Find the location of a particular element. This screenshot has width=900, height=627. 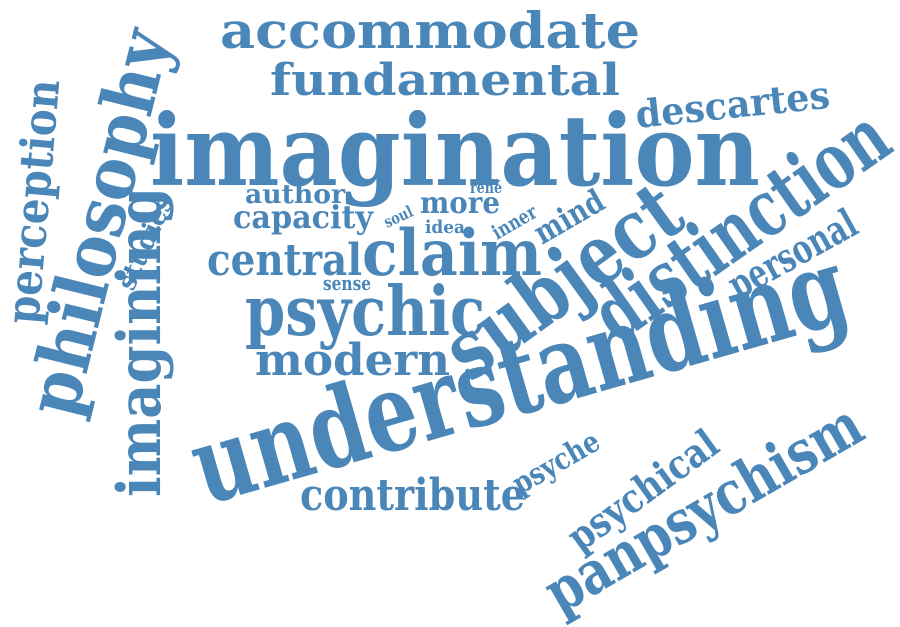

word-capacity: capacity is located at coordinates (303, 217).